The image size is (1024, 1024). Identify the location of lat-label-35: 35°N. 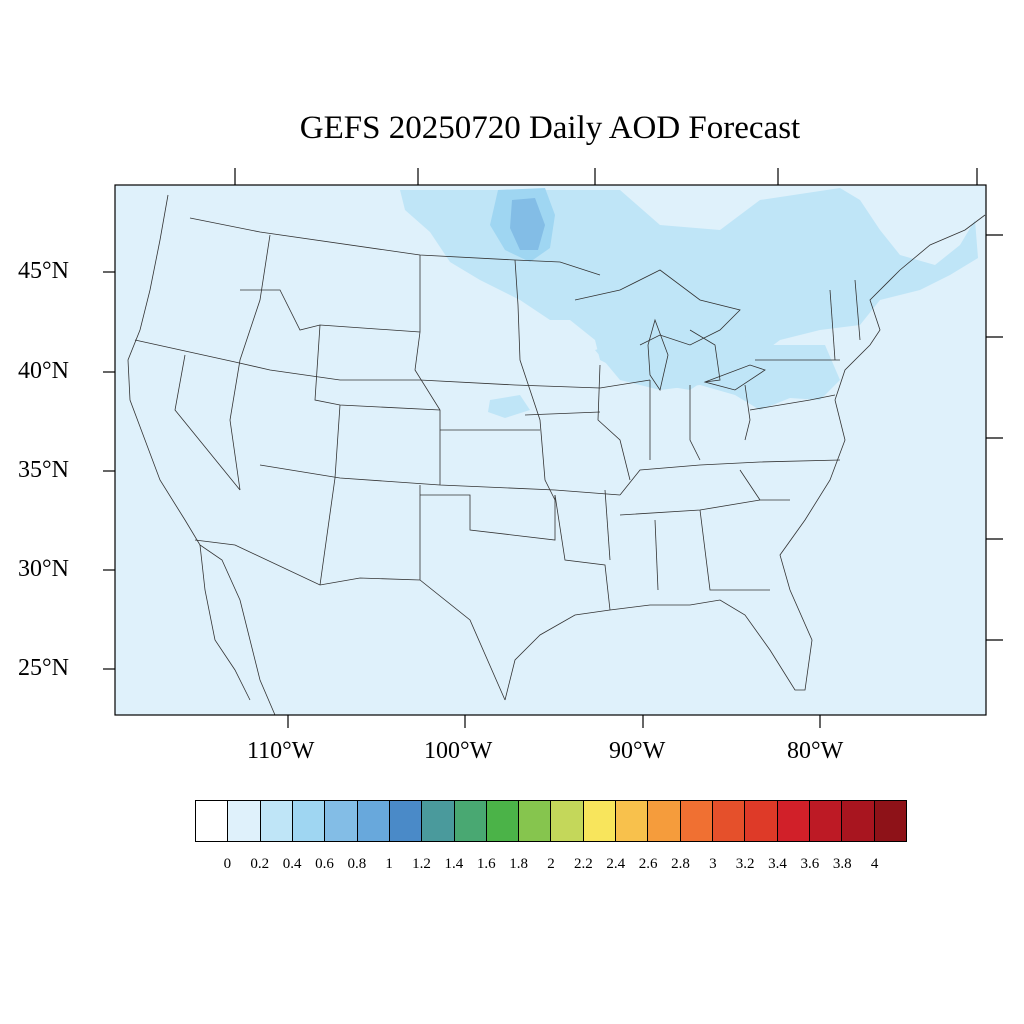
(43, 470).